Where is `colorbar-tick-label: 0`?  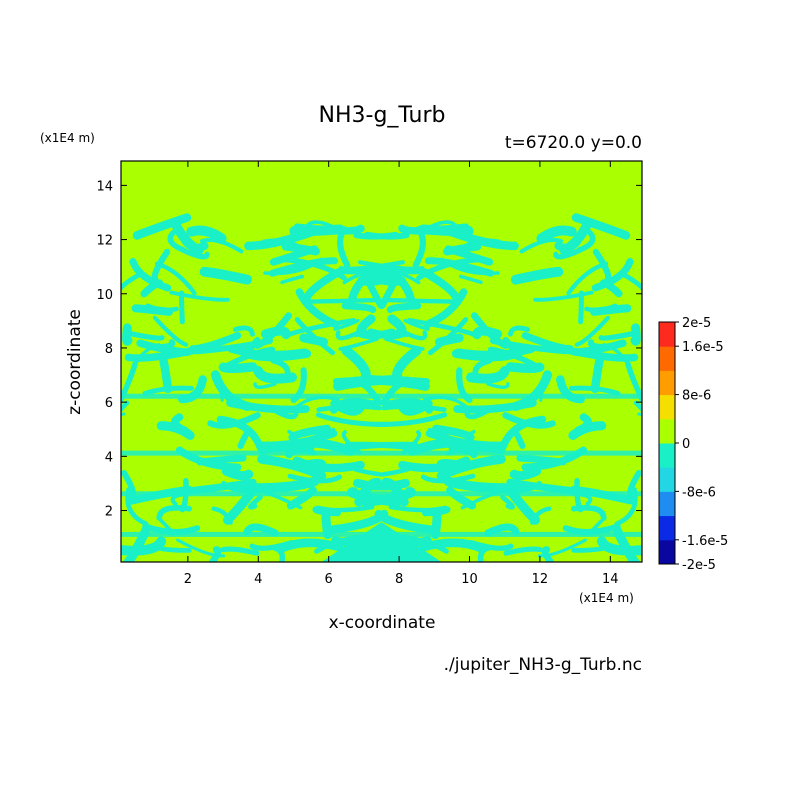 colorbar-tick-label: 0 is located at coordinates (686, 444).